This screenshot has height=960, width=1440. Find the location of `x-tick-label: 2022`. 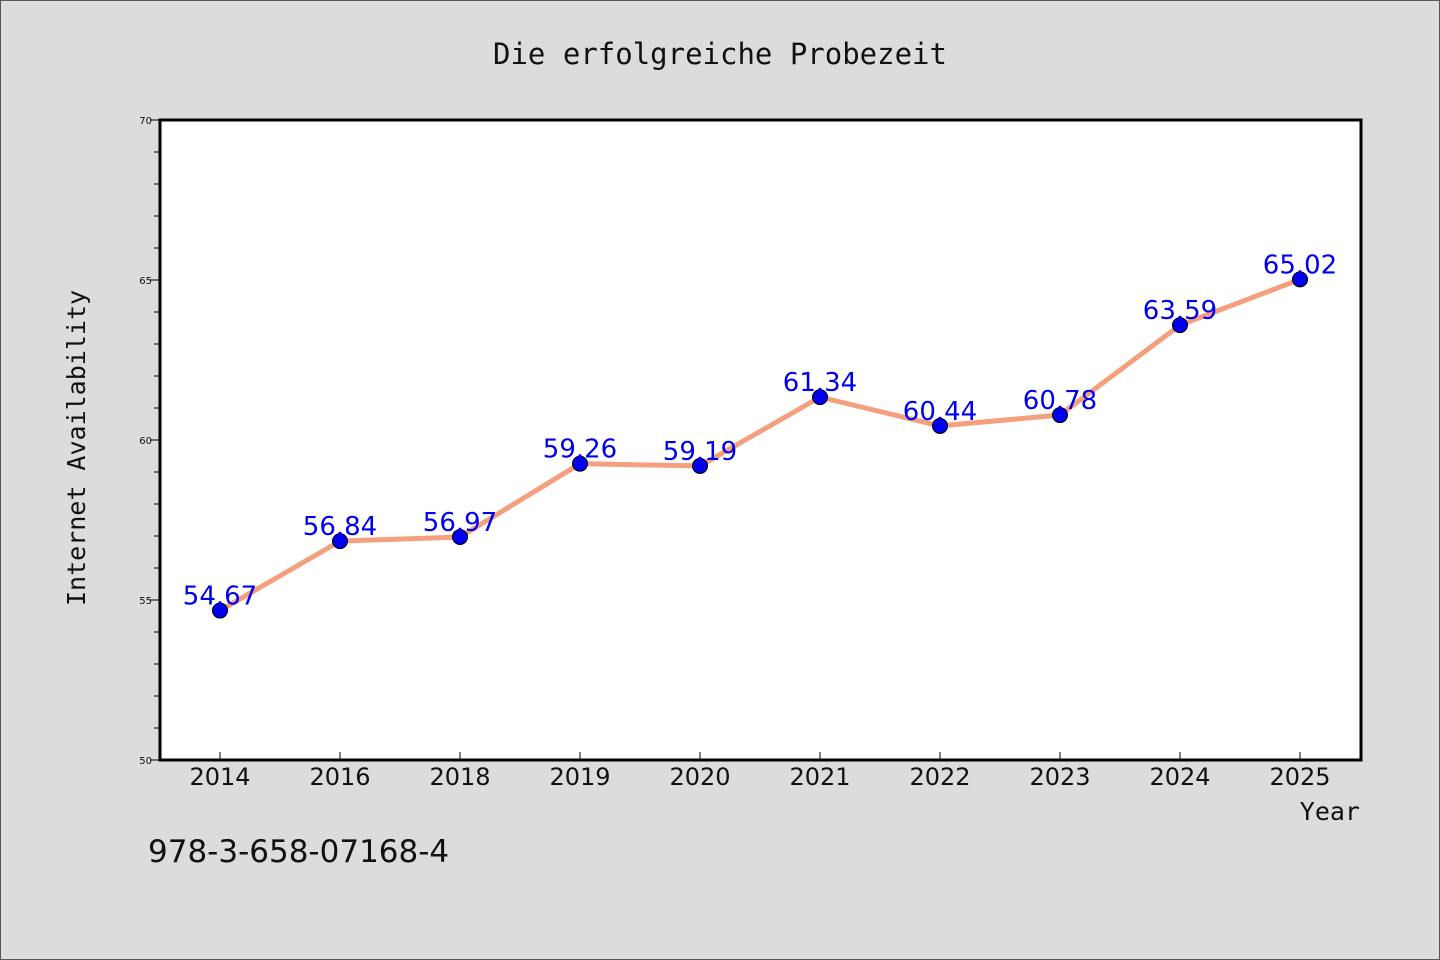

x-tick-label: 2022 is located at coordinates (939, 777).